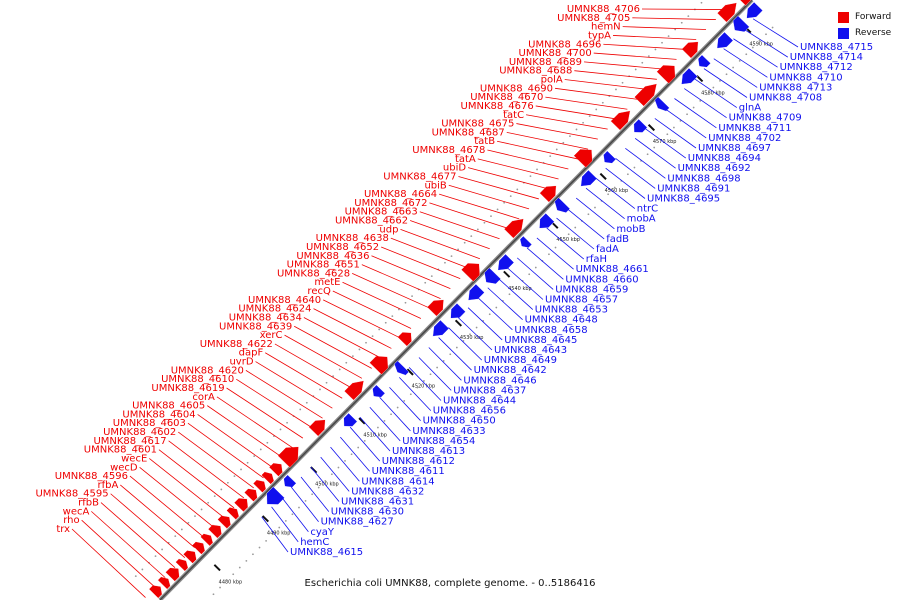 The width and height of the screenshot is (900, 600). What do you see at coordinates (516, 88) in the screenshot?
I see `forward-gene-label: UMNK88_4690` at bounding box center [516, 88].